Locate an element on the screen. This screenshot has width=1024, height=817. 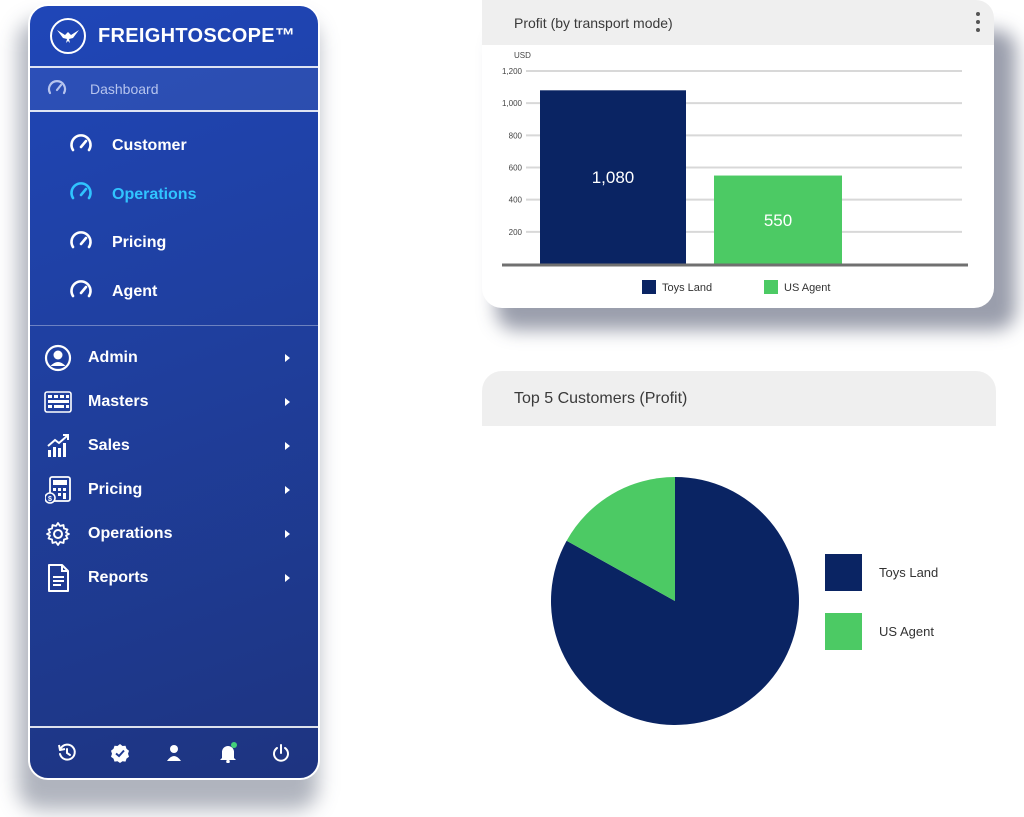
y-tick-label: 1,200 is located at coordinates (512, 71).